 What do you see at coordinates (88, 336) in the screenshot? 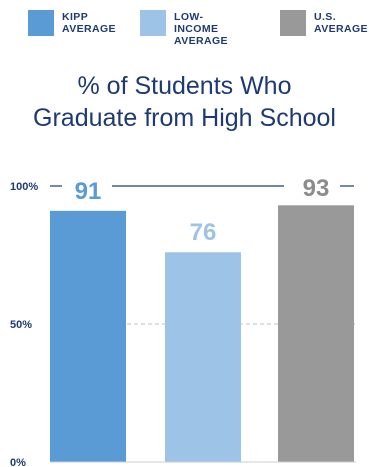
I see `bar-kipp` at bounding box center [88, 336].